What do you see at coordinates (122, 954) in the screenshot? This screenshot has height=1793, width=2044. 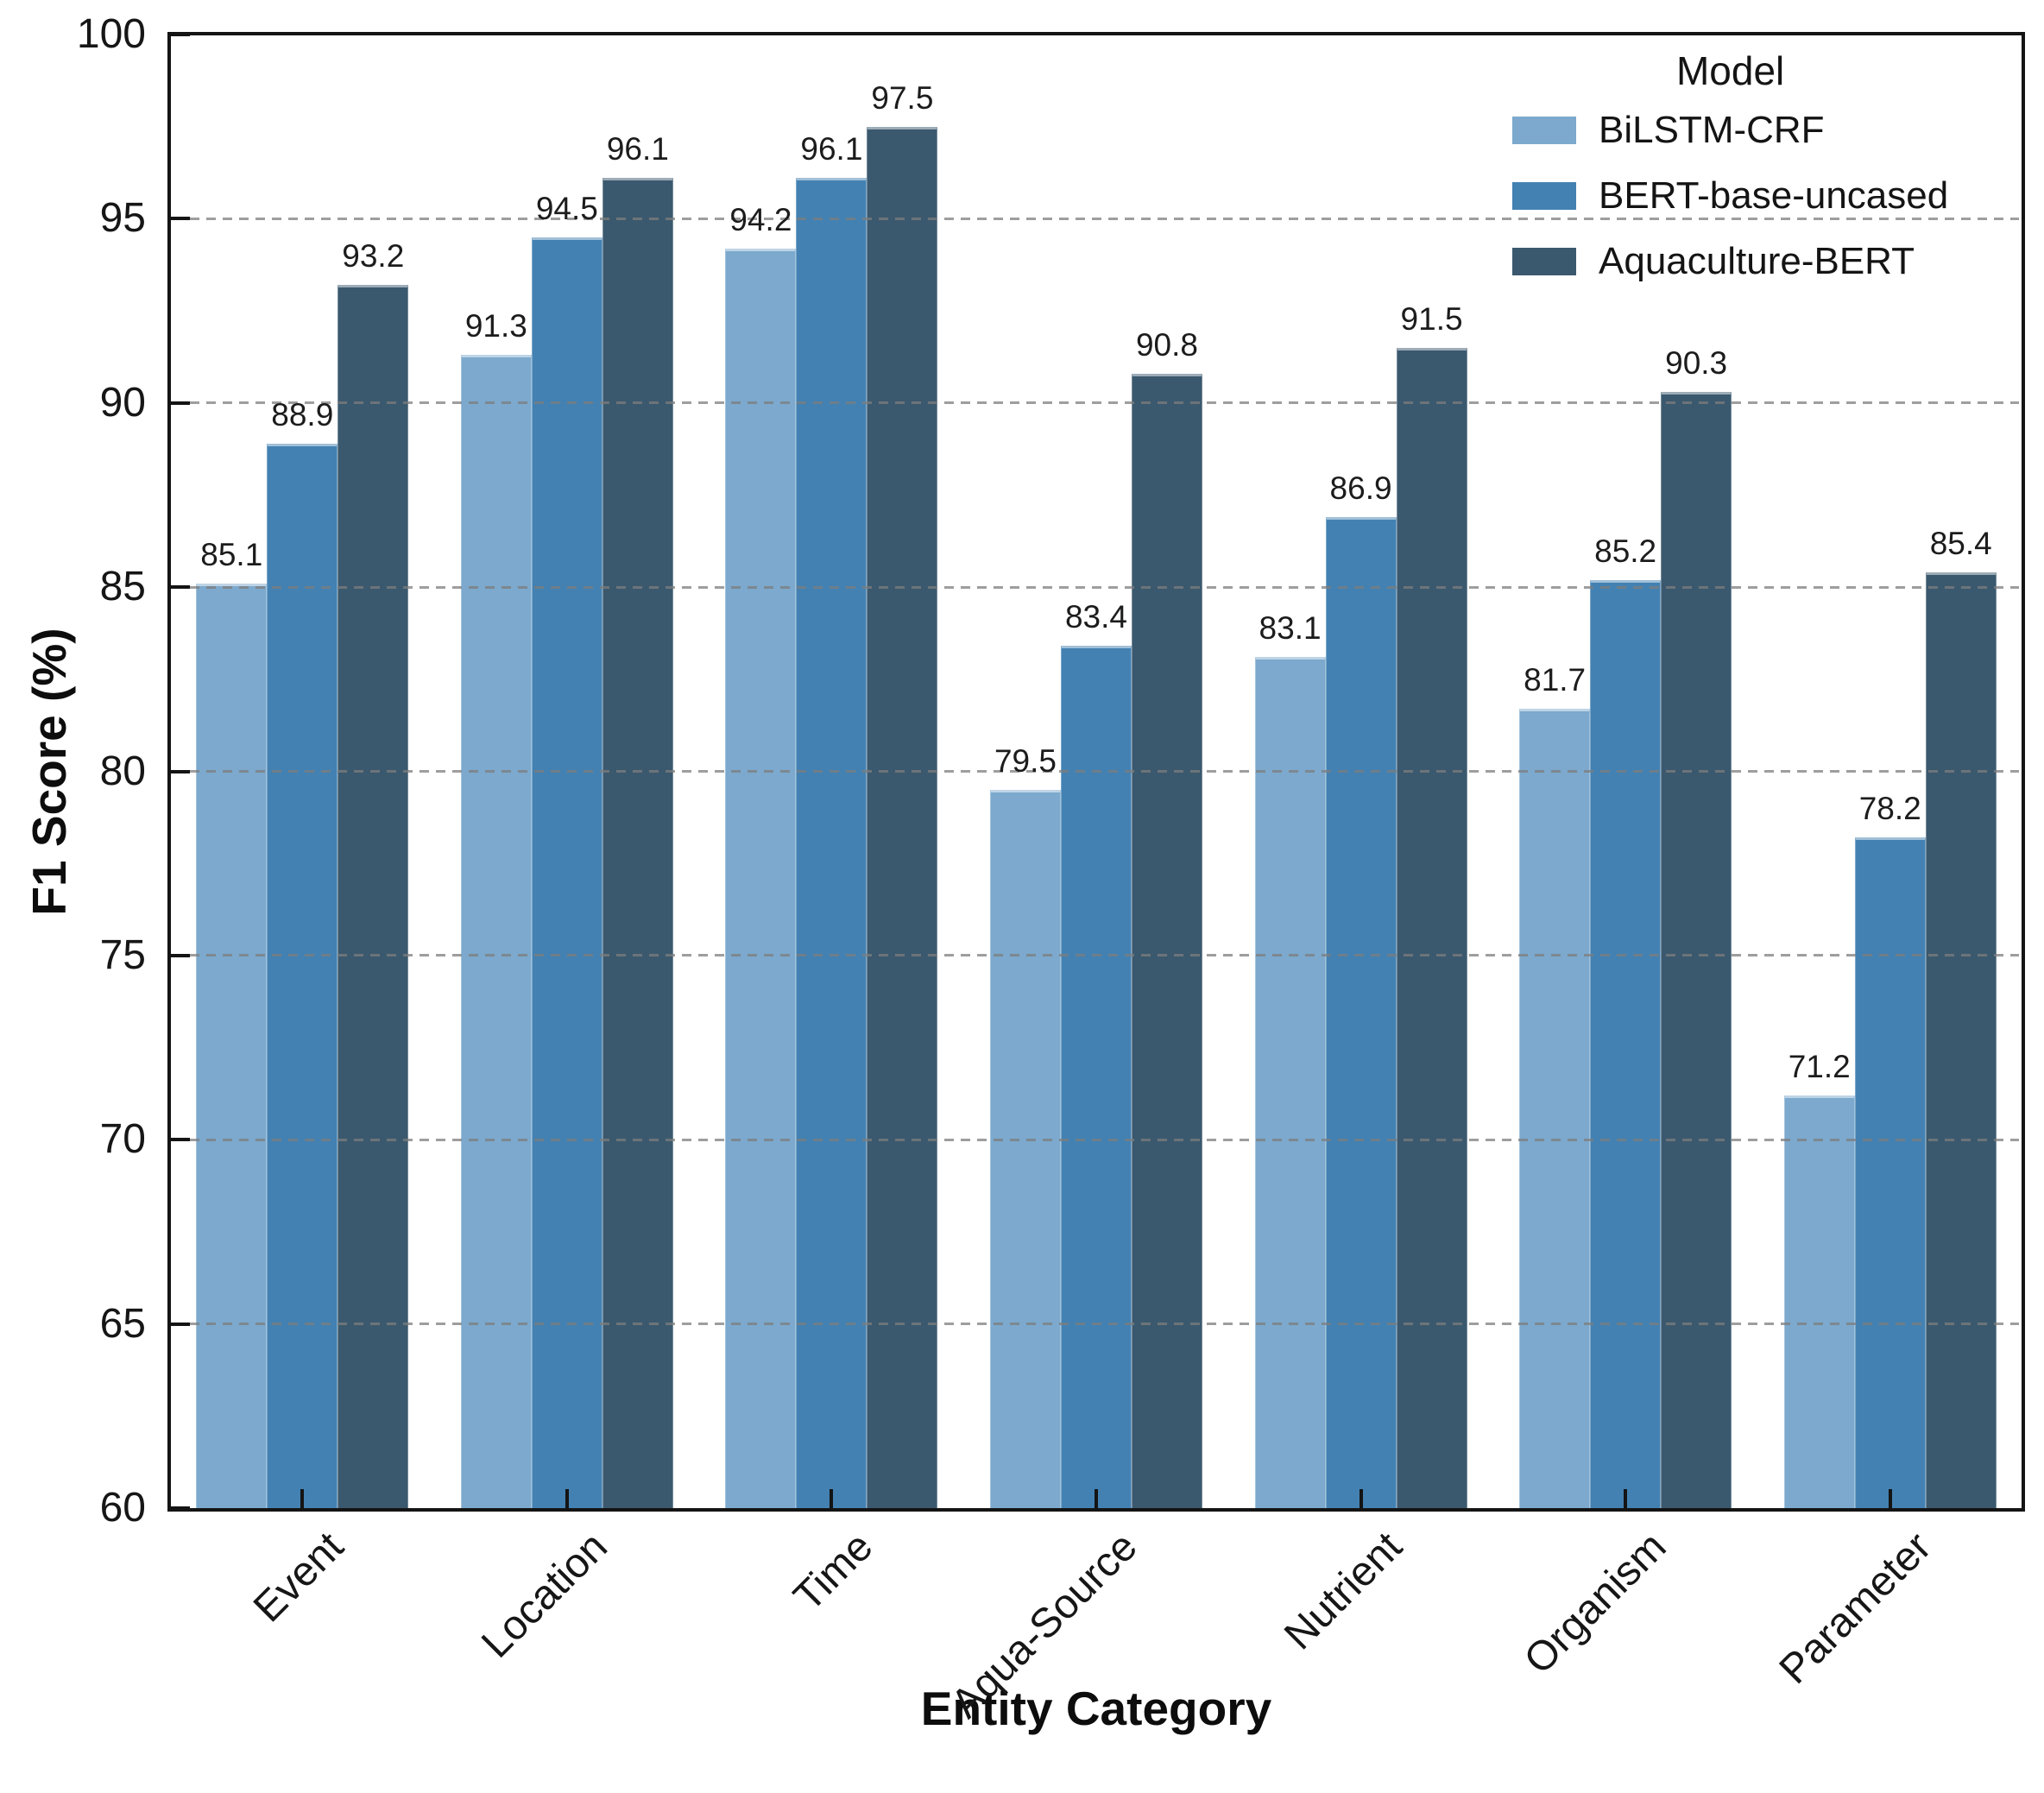 I see `y-tick-label: 75` at bounding box center [122, 954].